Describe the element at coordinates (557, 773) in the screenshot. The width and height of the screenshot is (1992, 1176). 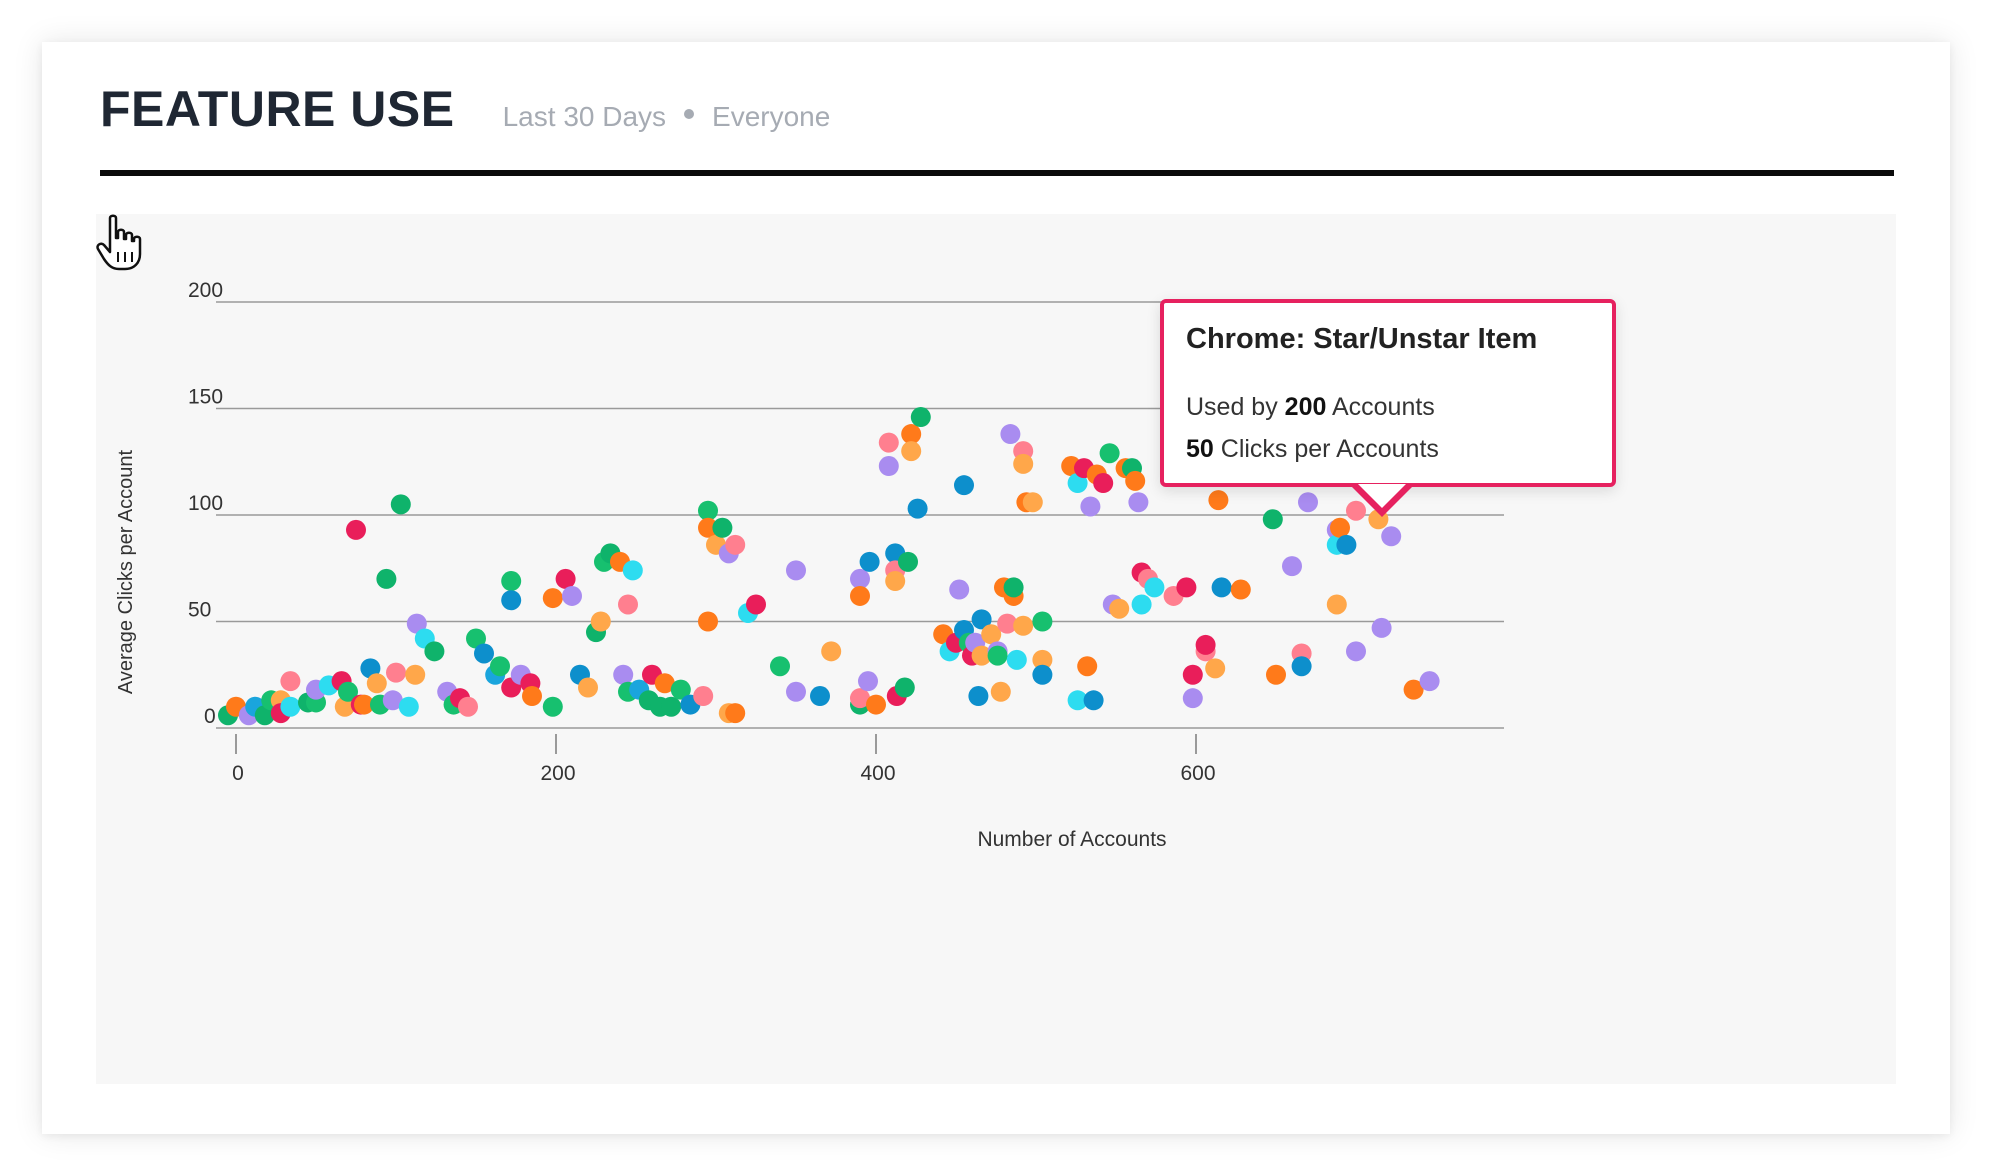
I see `x-tick-label-200: 200` at that location.